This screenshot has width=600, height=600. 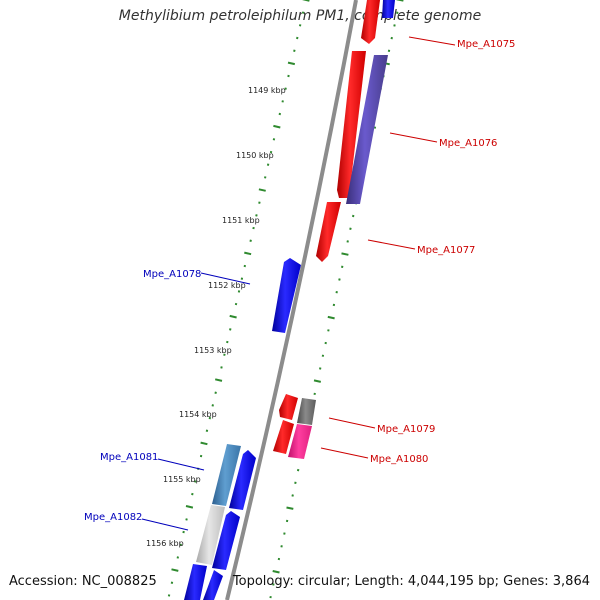 I want to click on gene-mpe-a1076-reverse, so click(x=367, y=129).